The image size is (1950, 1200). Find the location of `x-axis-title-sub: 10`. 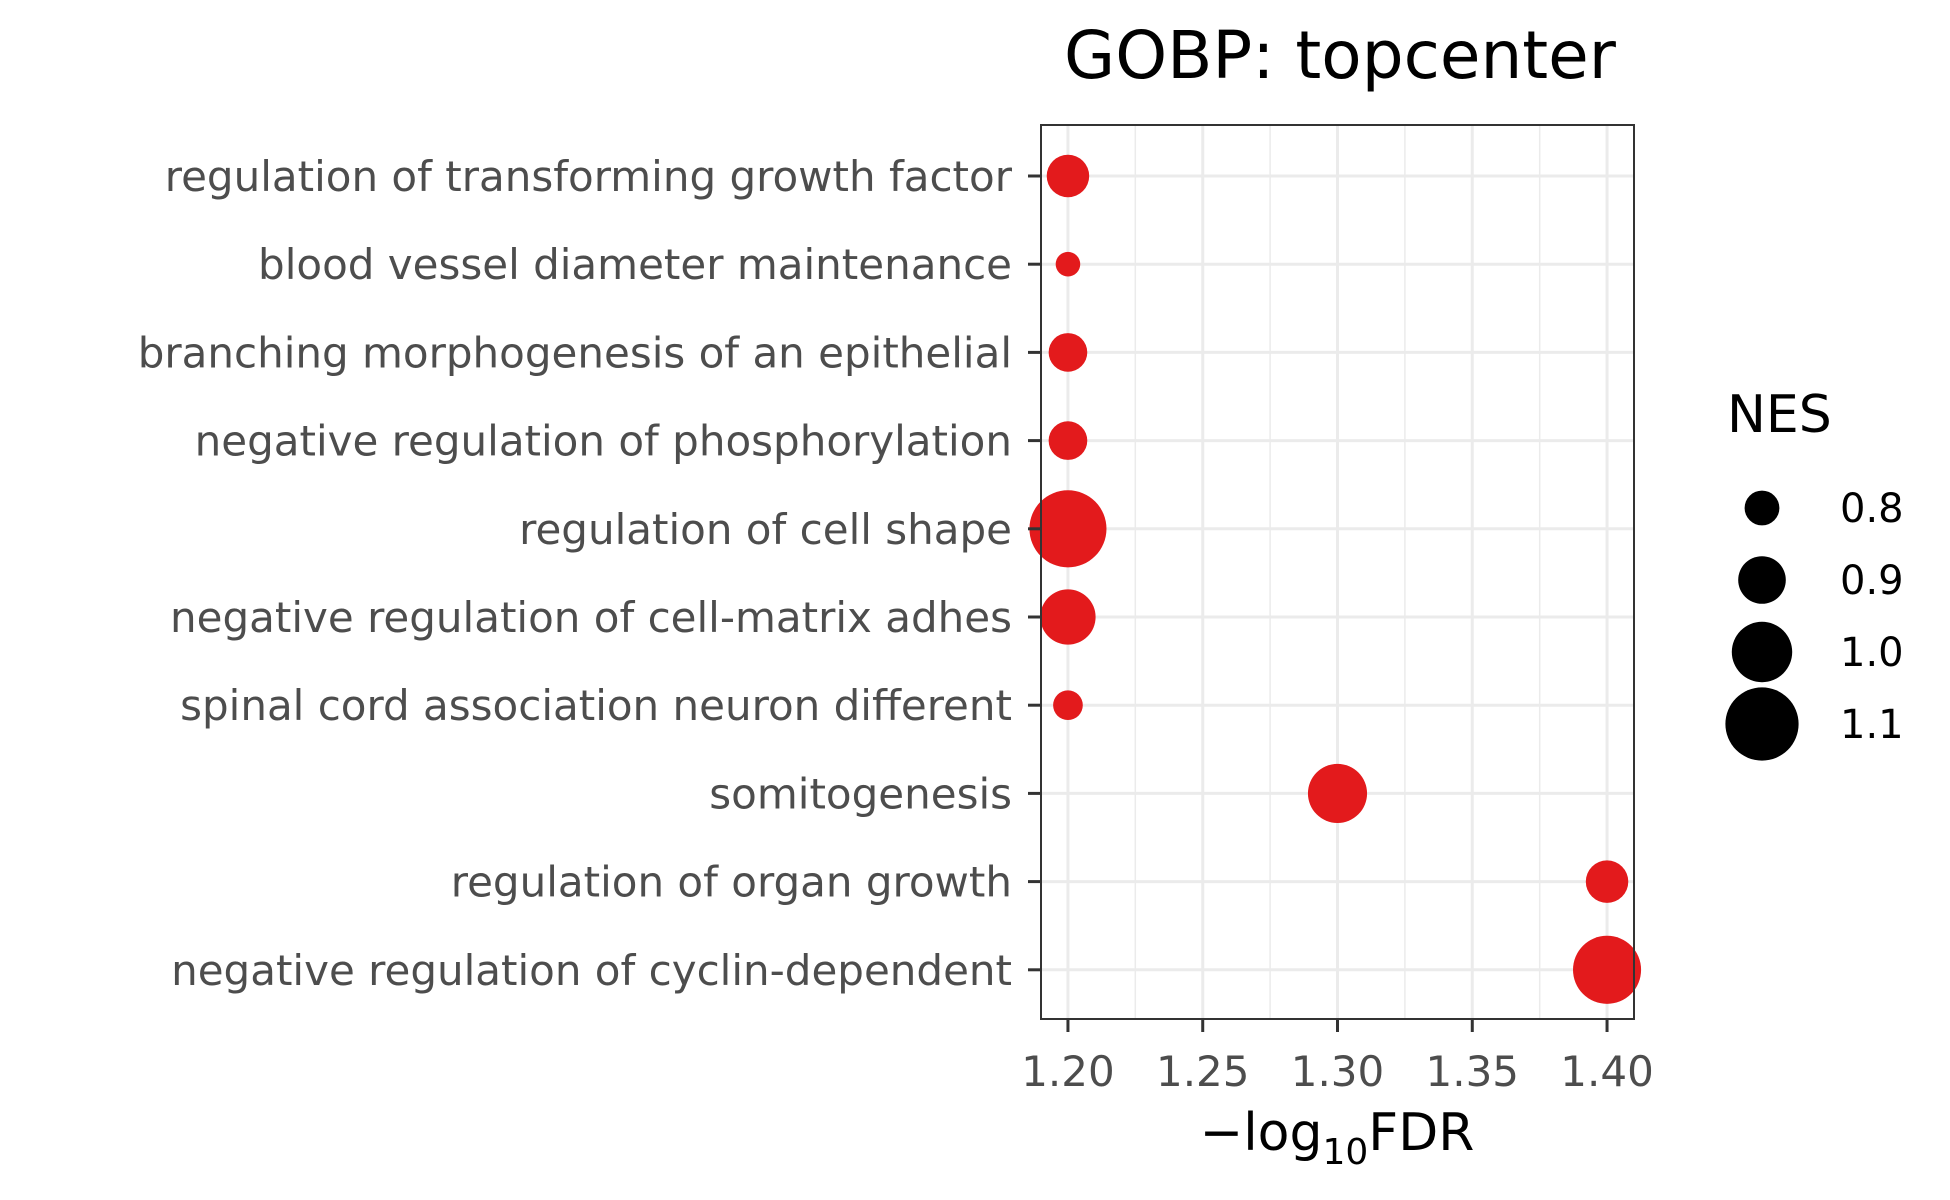

x-axis-title-sub: 10 is located at coordinates (1345, 1152).